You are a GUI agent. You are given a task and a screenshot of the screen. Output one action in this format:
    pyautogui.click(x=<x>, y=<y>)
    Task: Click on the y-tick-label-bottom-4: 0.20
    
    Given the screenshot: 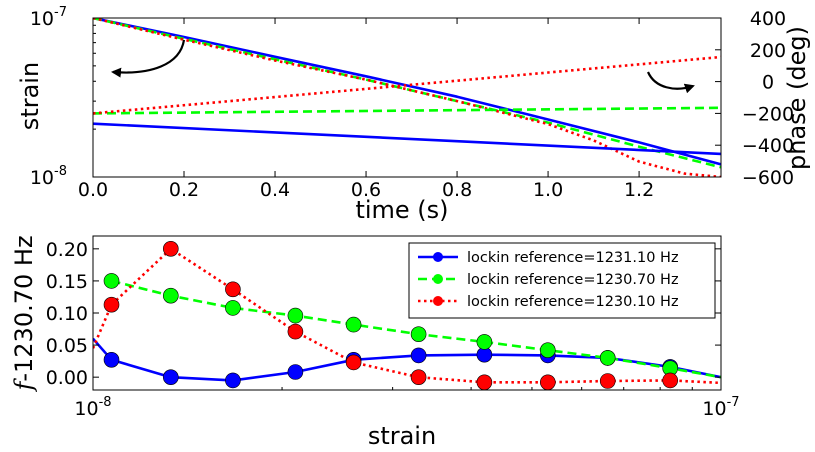 What is the action you would take?
    pyautogui.click(x=67, y=250)
    